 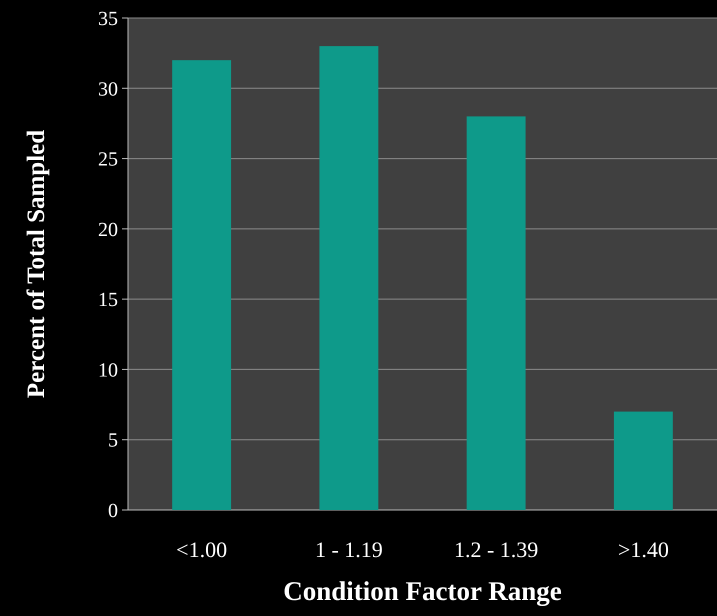 I want to click on y-tick-label: 0, so click(x=113, y=511).